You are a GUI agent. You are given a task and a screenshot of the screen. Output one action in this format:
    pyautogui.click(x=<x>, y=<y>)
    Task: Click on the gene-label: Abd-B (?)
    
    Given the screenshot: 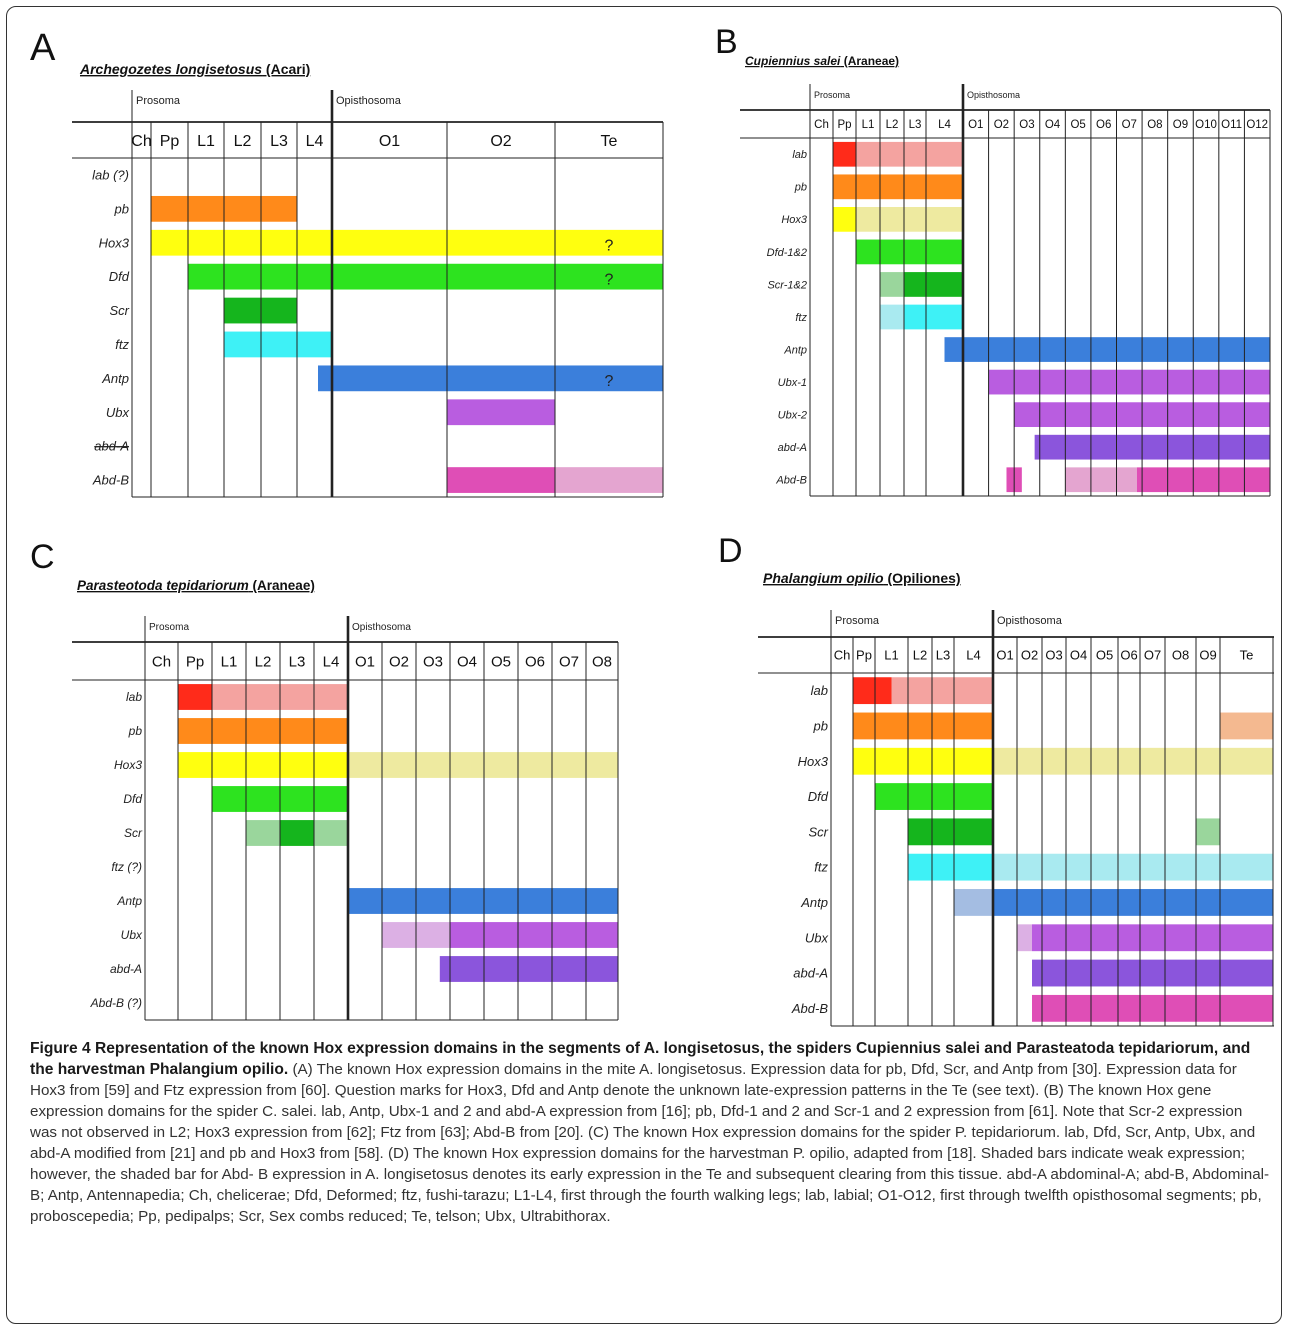 What is the action you would take?
    pyautogui.click(x=116, y=1003)
    